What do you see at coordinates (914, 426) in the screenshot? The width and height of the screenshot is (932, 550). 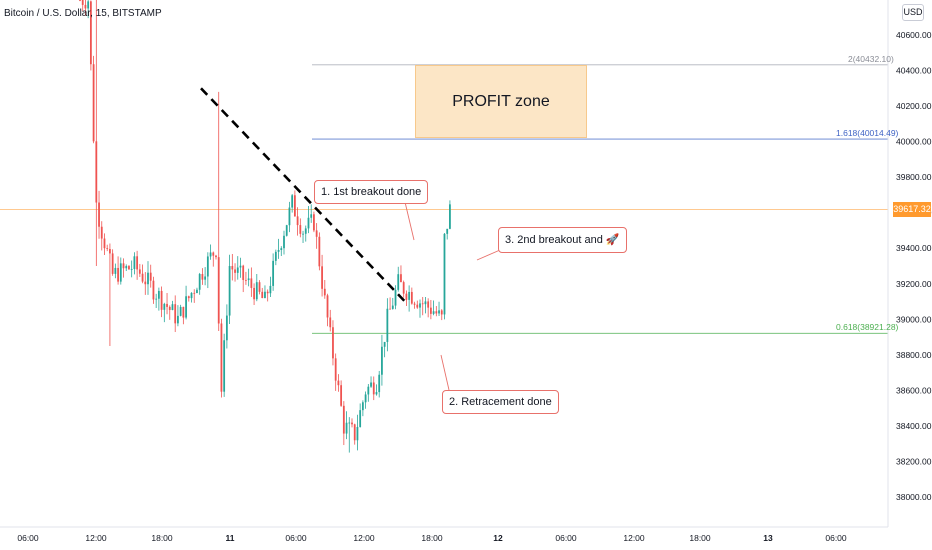 I see `y-tick-label-11: 38400.00` at bounding box center [914, 426].